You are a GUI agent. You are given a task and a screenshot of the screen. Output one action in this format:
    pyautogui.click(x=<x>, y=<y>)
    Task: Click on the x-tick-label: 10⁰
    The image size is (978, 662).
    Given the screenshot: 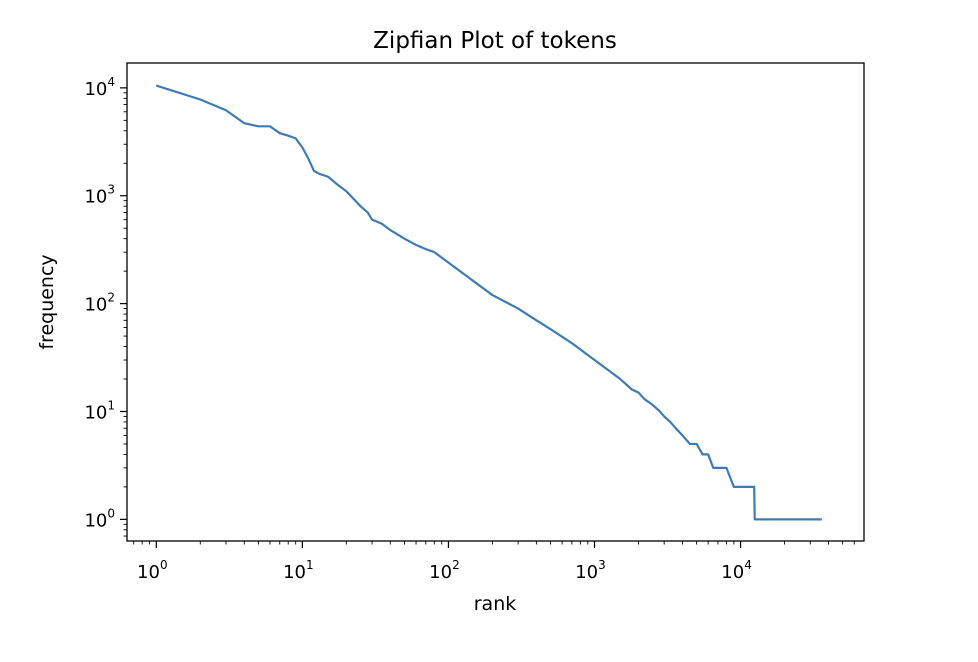 What is the action you would take?
    pyautogui.click(x=152, y=570)
    